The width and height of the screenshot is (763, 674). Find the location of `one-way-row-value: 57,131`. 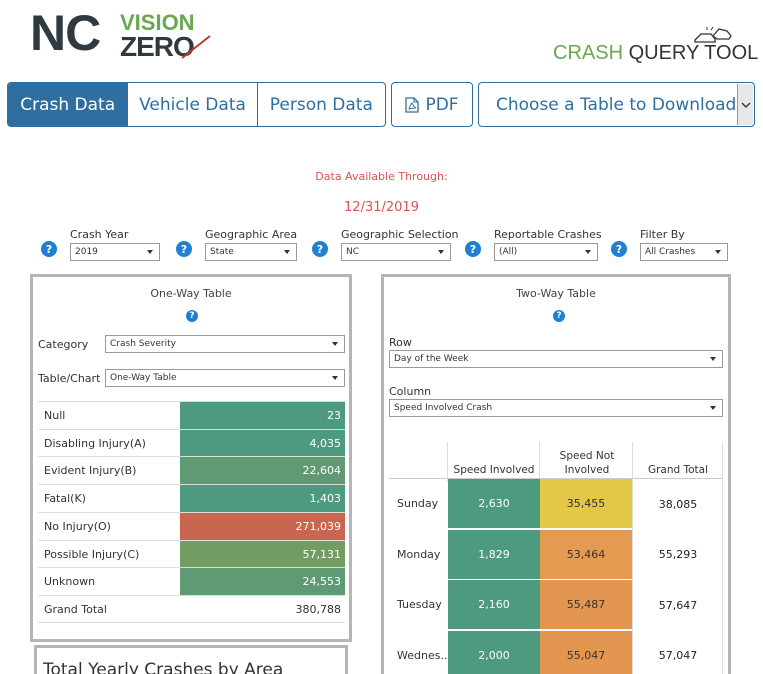

one-way-row-value: 57,131 is located at coordinates (262, 554).